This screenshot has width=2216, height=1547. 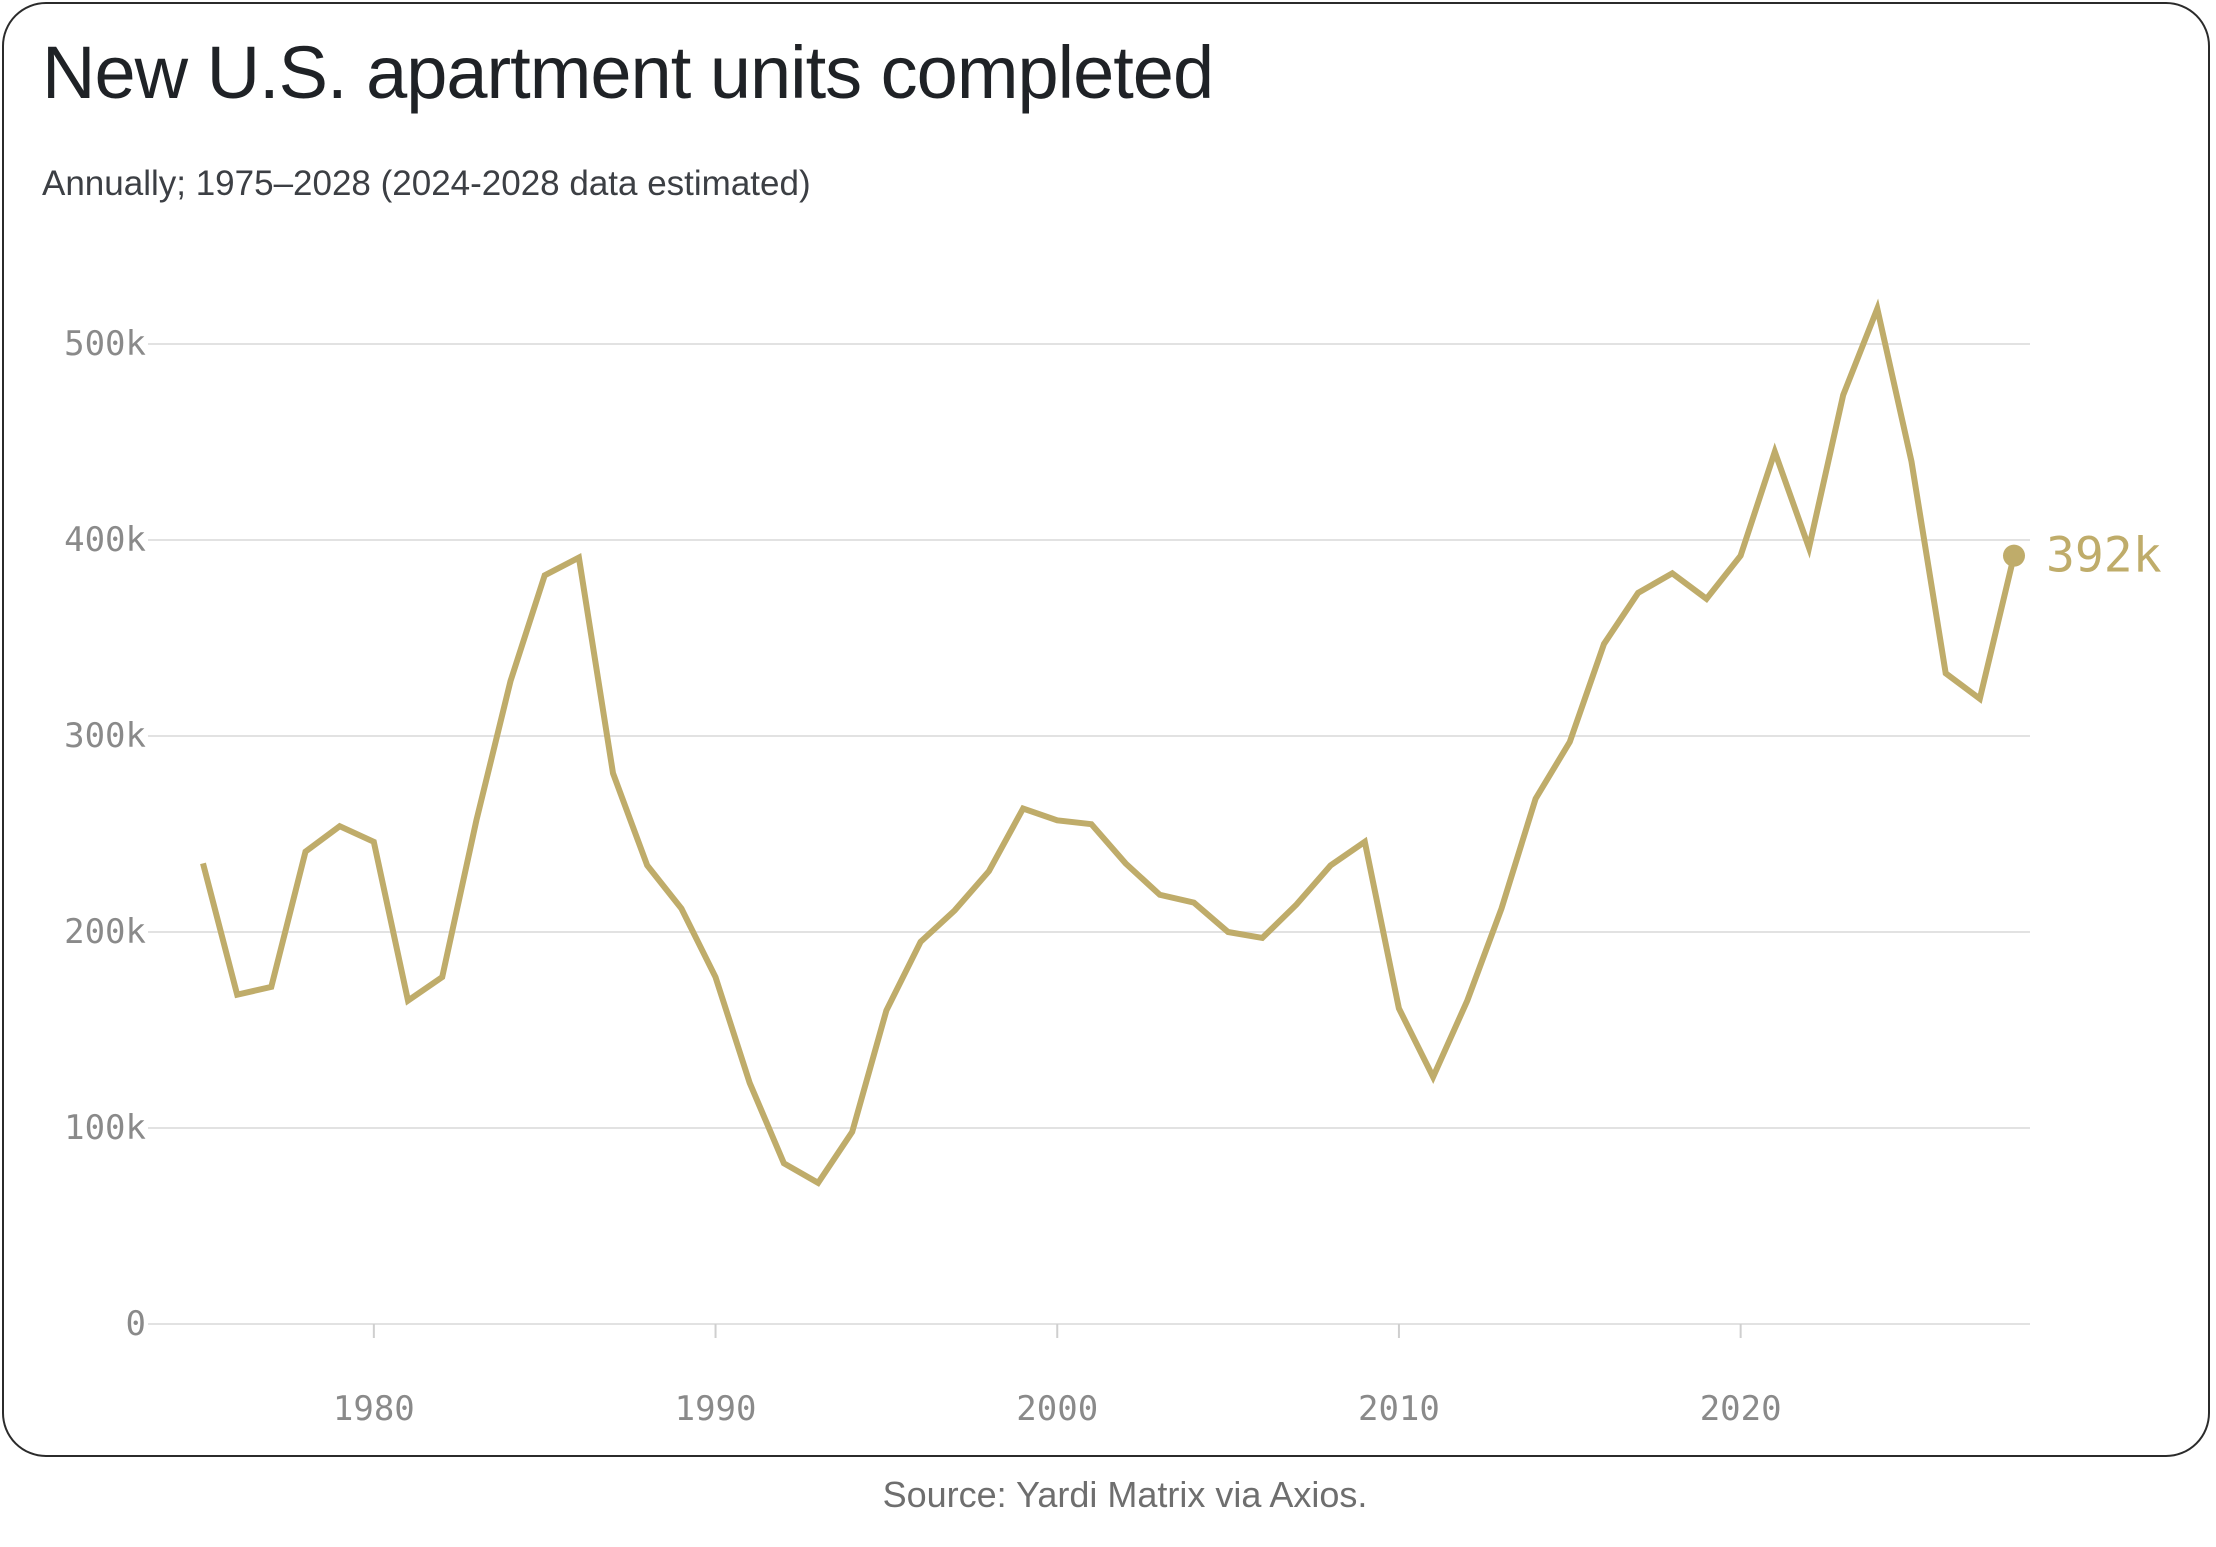 I want to click on y-tick-label-100k: 100k, so click(x=105, y=1128).